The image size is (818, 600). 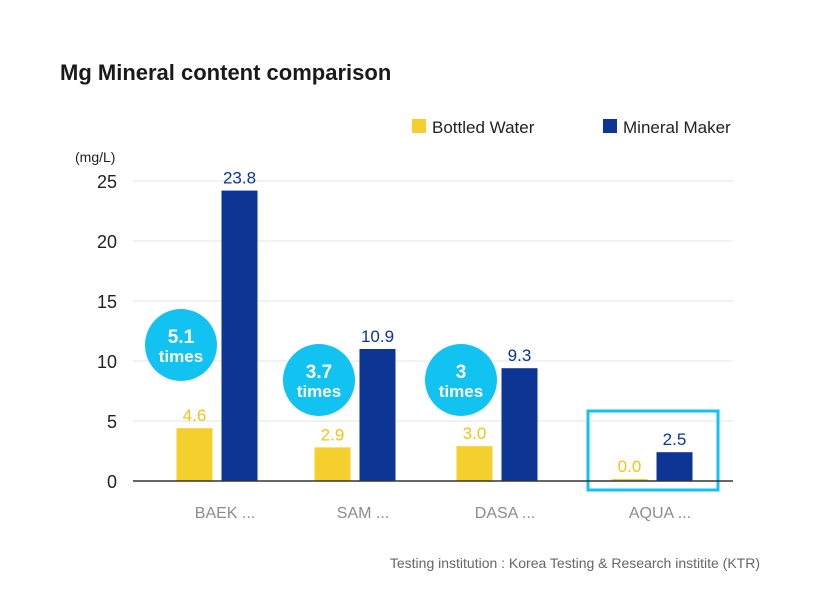 What do you see at coordinates (181, 356) in the screenshot?
I see `ratio-bubble-unit-0: times` at bounding box center [181, 356].